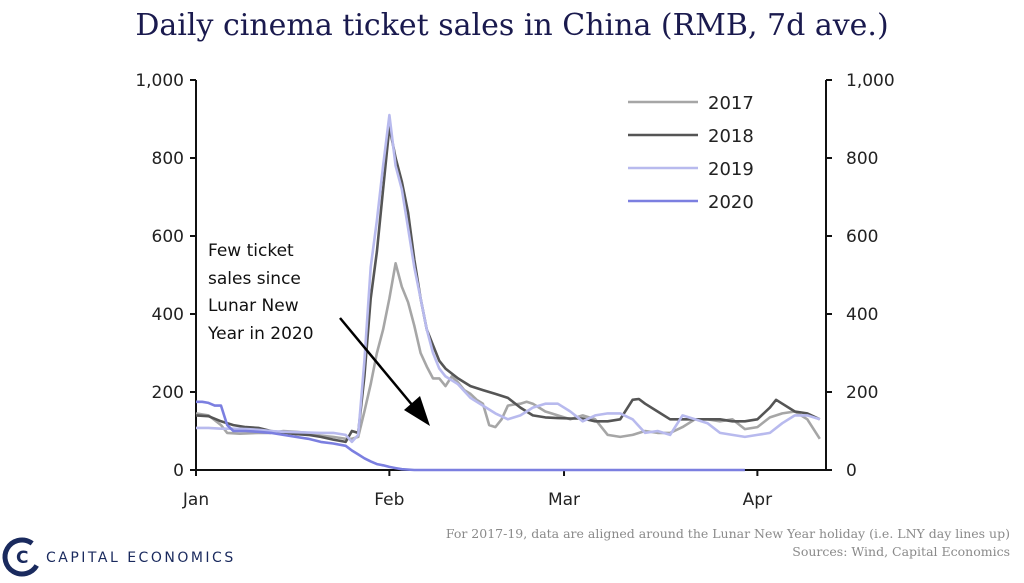 This screenshot has height=583, width=1024. Describe the element at coordinates (165, 276) in the screenshot. I see `left-y-ticks: 0 200 400 600 800 1,000` at that location.